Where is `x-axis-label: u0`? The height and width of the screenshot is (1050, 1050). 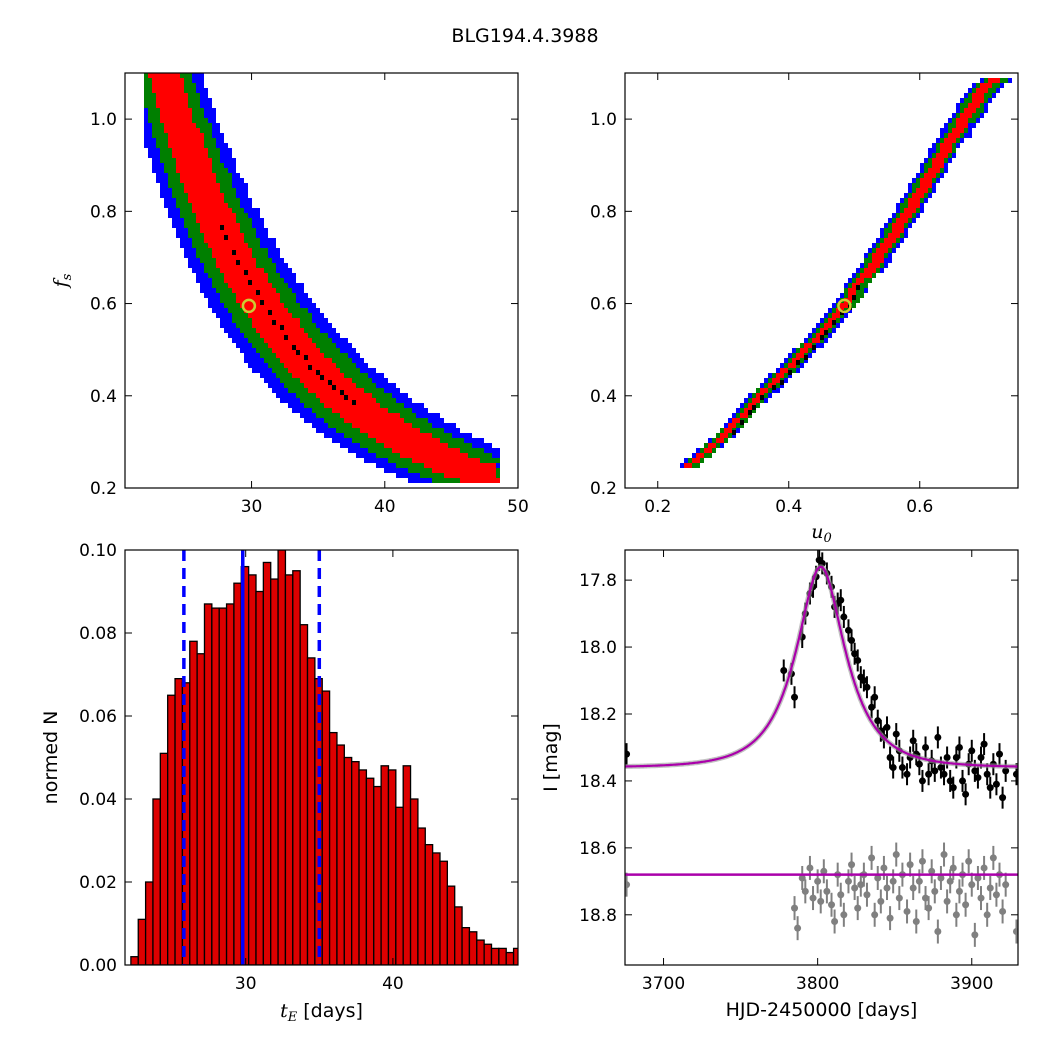 x-axis-label: u0 is located at coordinates (821, 533).